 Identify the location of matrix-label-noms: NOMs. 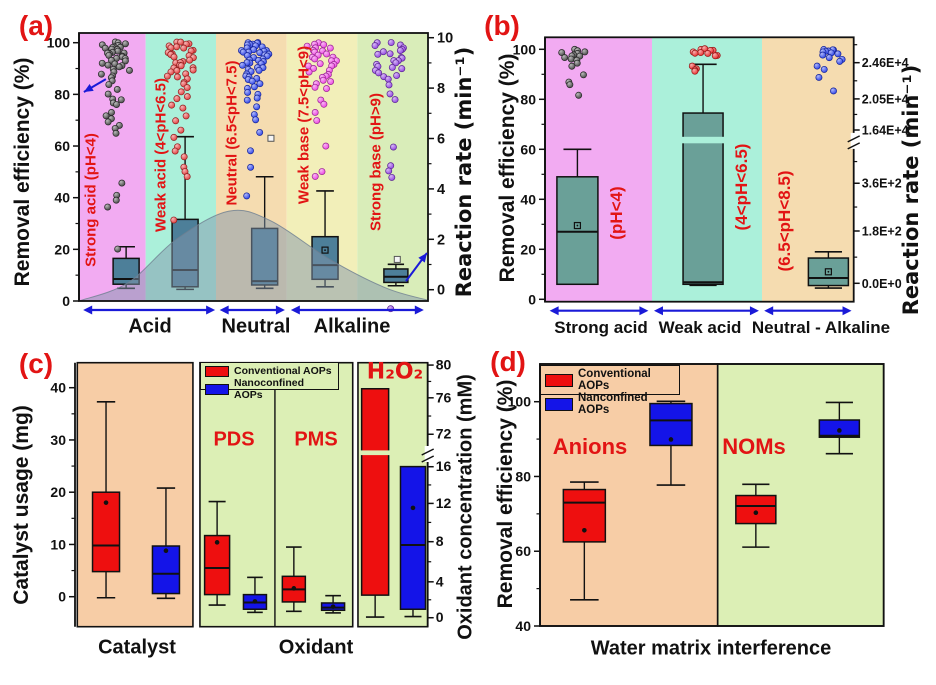
(754, 446).